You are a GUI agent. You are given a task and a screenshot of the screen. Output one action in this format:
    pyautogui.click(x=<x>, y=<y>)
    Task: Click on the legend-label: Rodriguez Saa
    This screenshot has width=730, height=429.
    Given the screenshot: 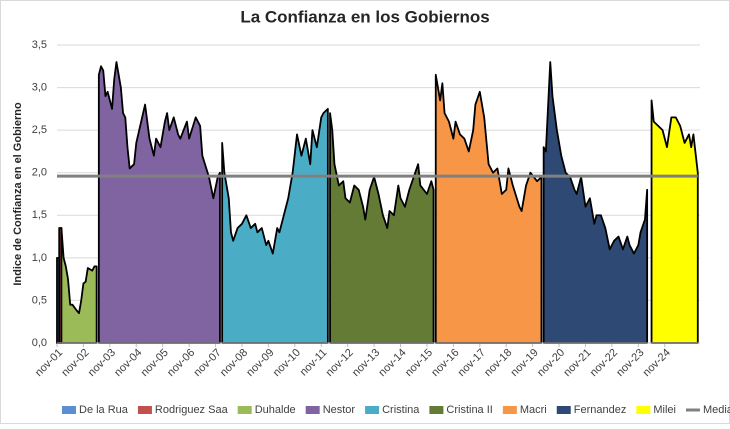 What is the action you would take?
    pyautogui.click(x=192, y=410)
    